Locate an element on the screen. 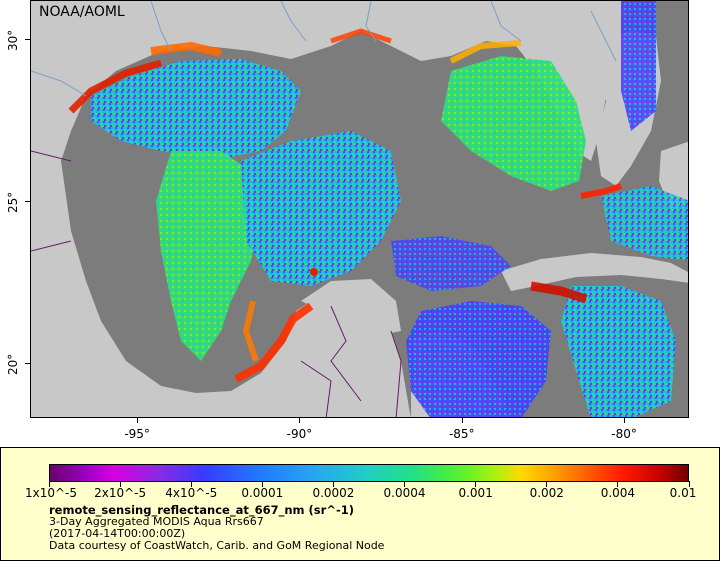 The width and height of the screenshot is (720, 561). lat-tick-label: 25° is located at coordinates (13, 202).